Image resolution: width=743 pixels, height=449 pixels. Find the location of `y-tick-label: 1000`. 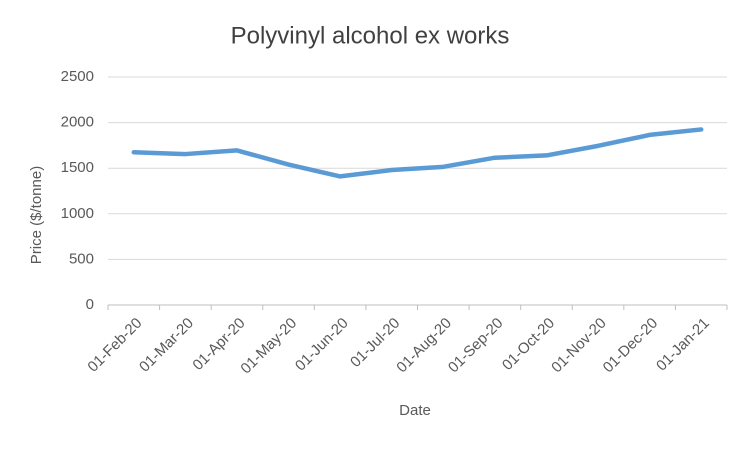

y-tick-label: 1000 is located at coordinates (77, 213).